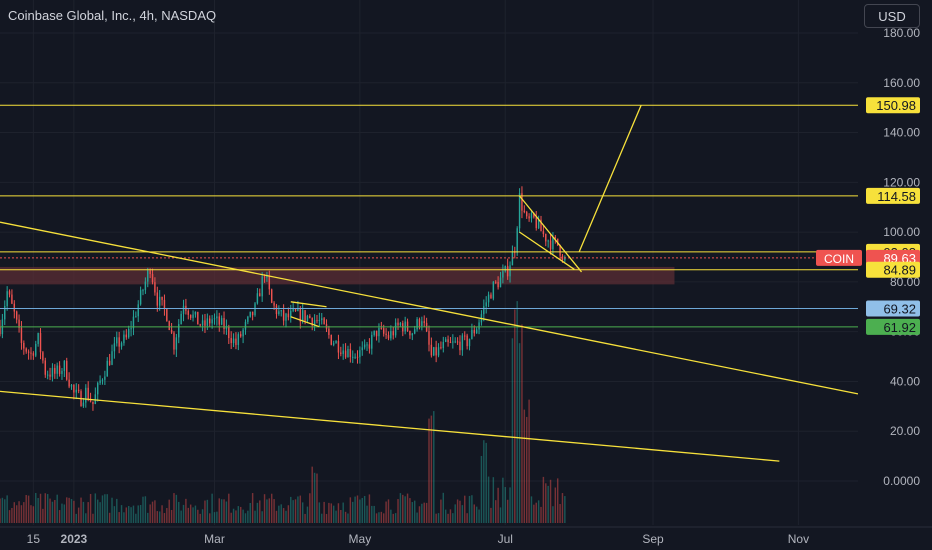 The width and height of the screenshot is (932, 550). Describe the element at coordinates (214, 539) in the screenshot. I see `time-tick-label: Mar` at that location.